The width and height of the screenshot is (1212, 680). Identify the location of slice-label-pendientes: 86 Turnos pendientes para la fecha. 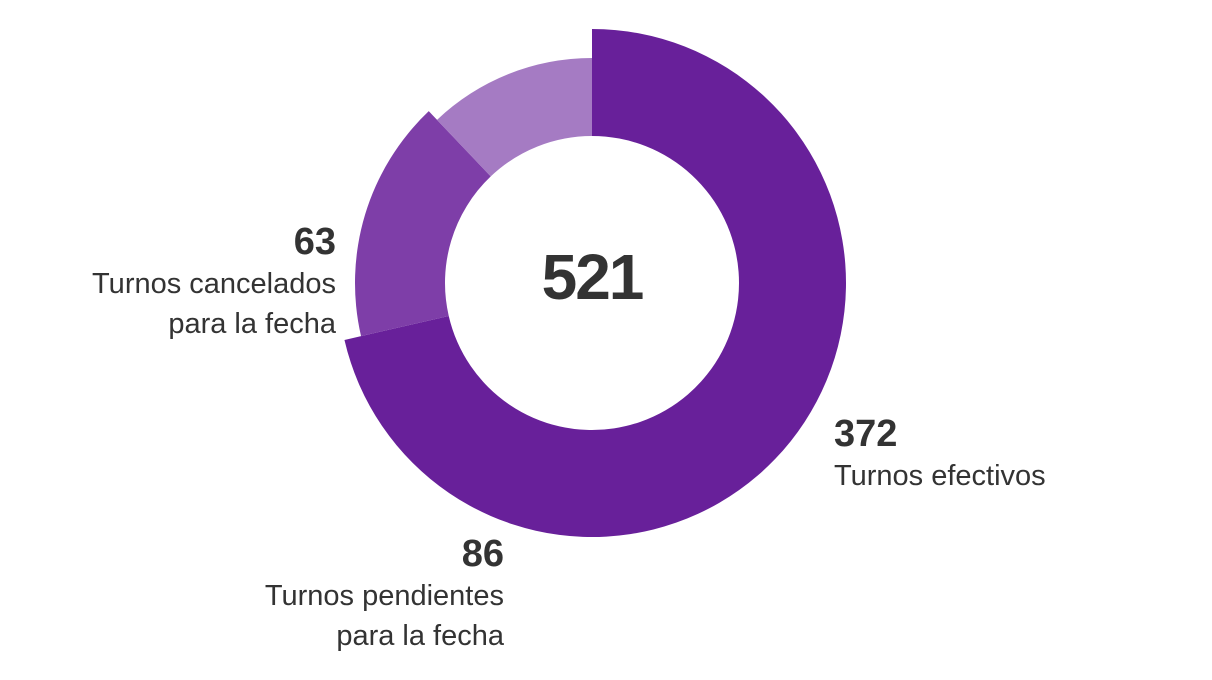
(384, 594).